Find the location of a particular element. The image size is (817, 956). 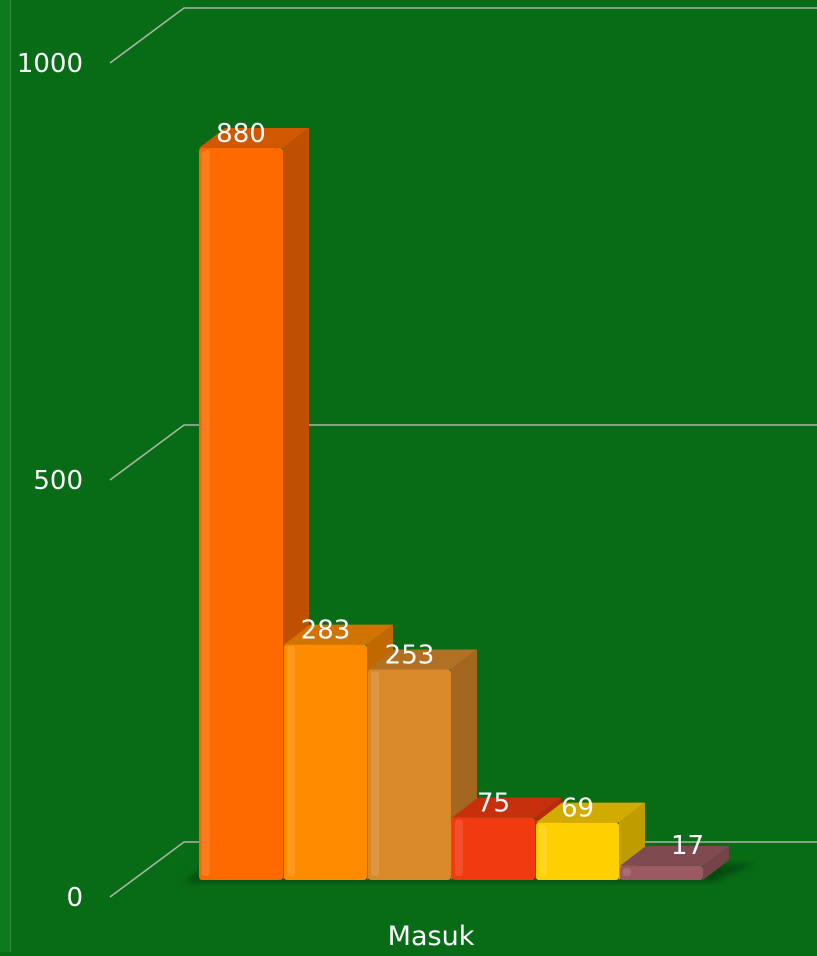

y-tick-label: 1000 is located at coordinates (50, 64).